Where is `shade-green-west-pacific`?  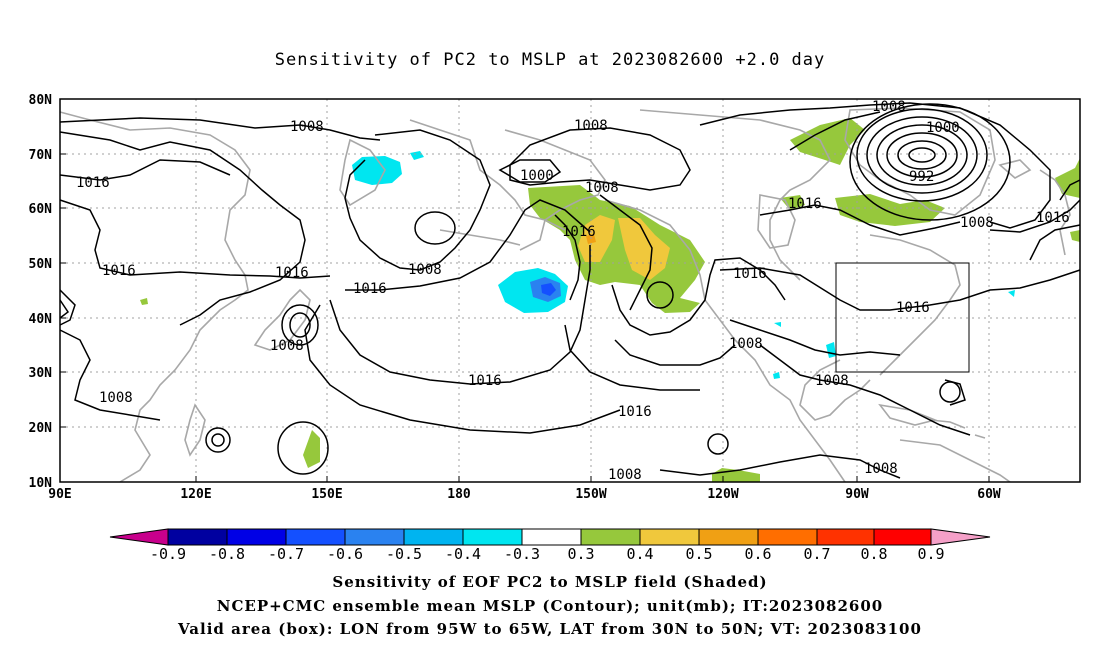 shade-green-west-pacific is located at coordinates (311, 449).